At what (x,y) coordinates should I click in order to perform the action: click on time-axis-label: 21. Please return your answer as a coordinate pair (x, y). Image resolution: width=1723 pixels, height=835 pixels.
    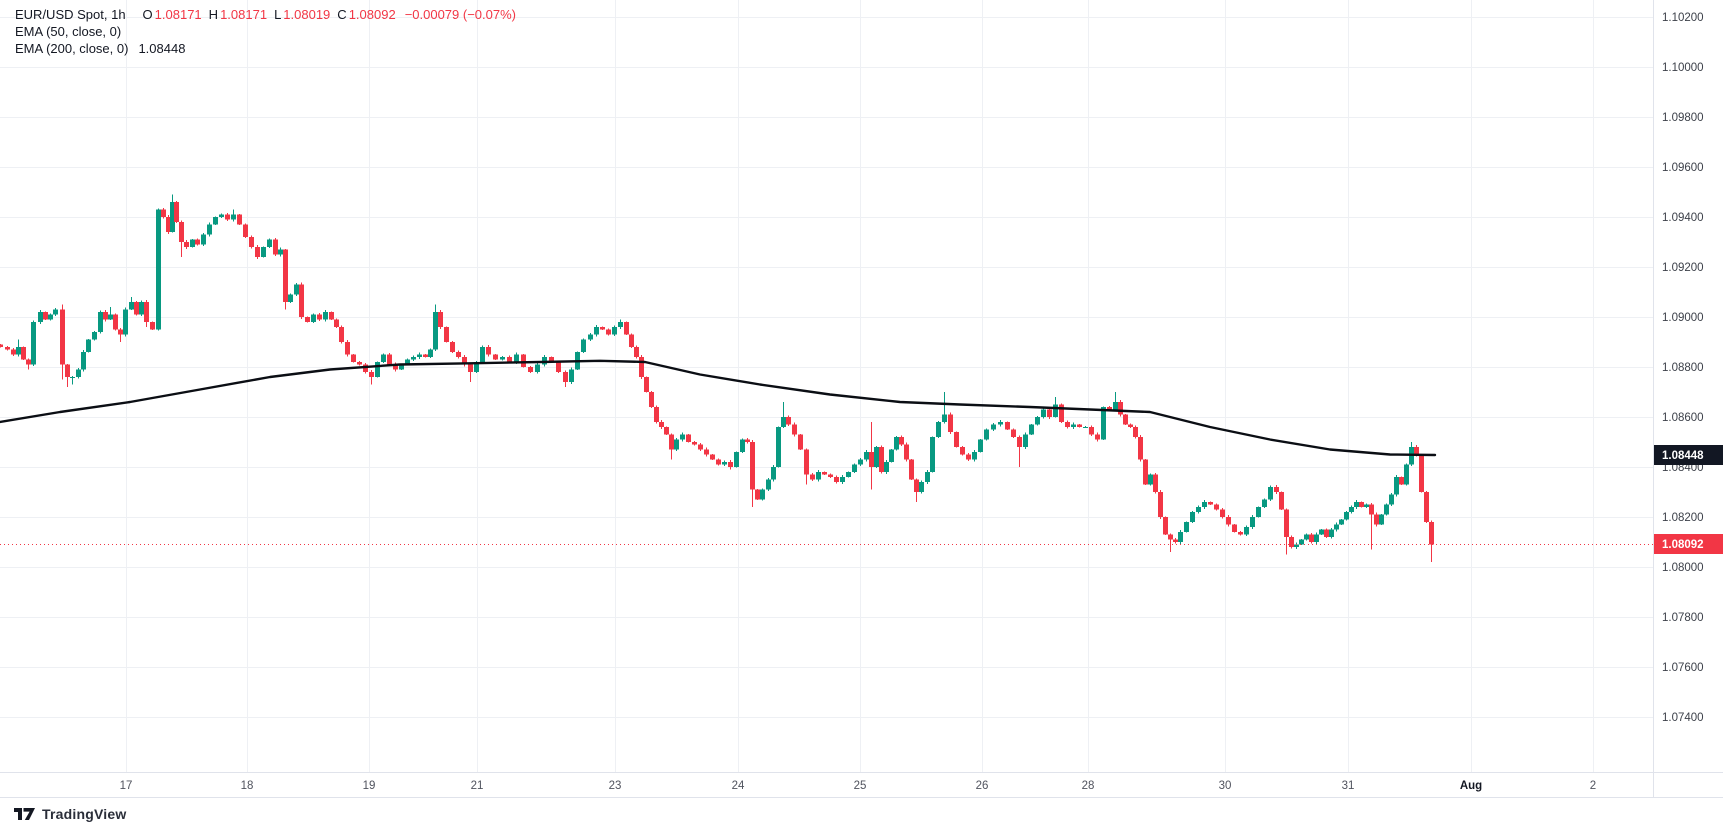
    Looking at the image, I should click on (477, 786).